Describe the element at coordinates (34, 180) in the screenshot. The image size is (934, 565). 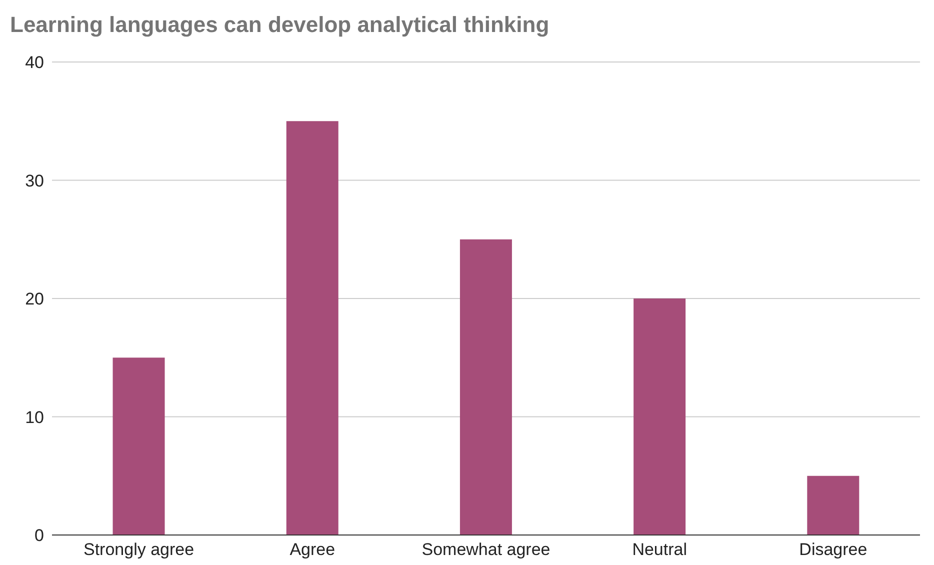
I see `y-tick-label: 30` at that location.